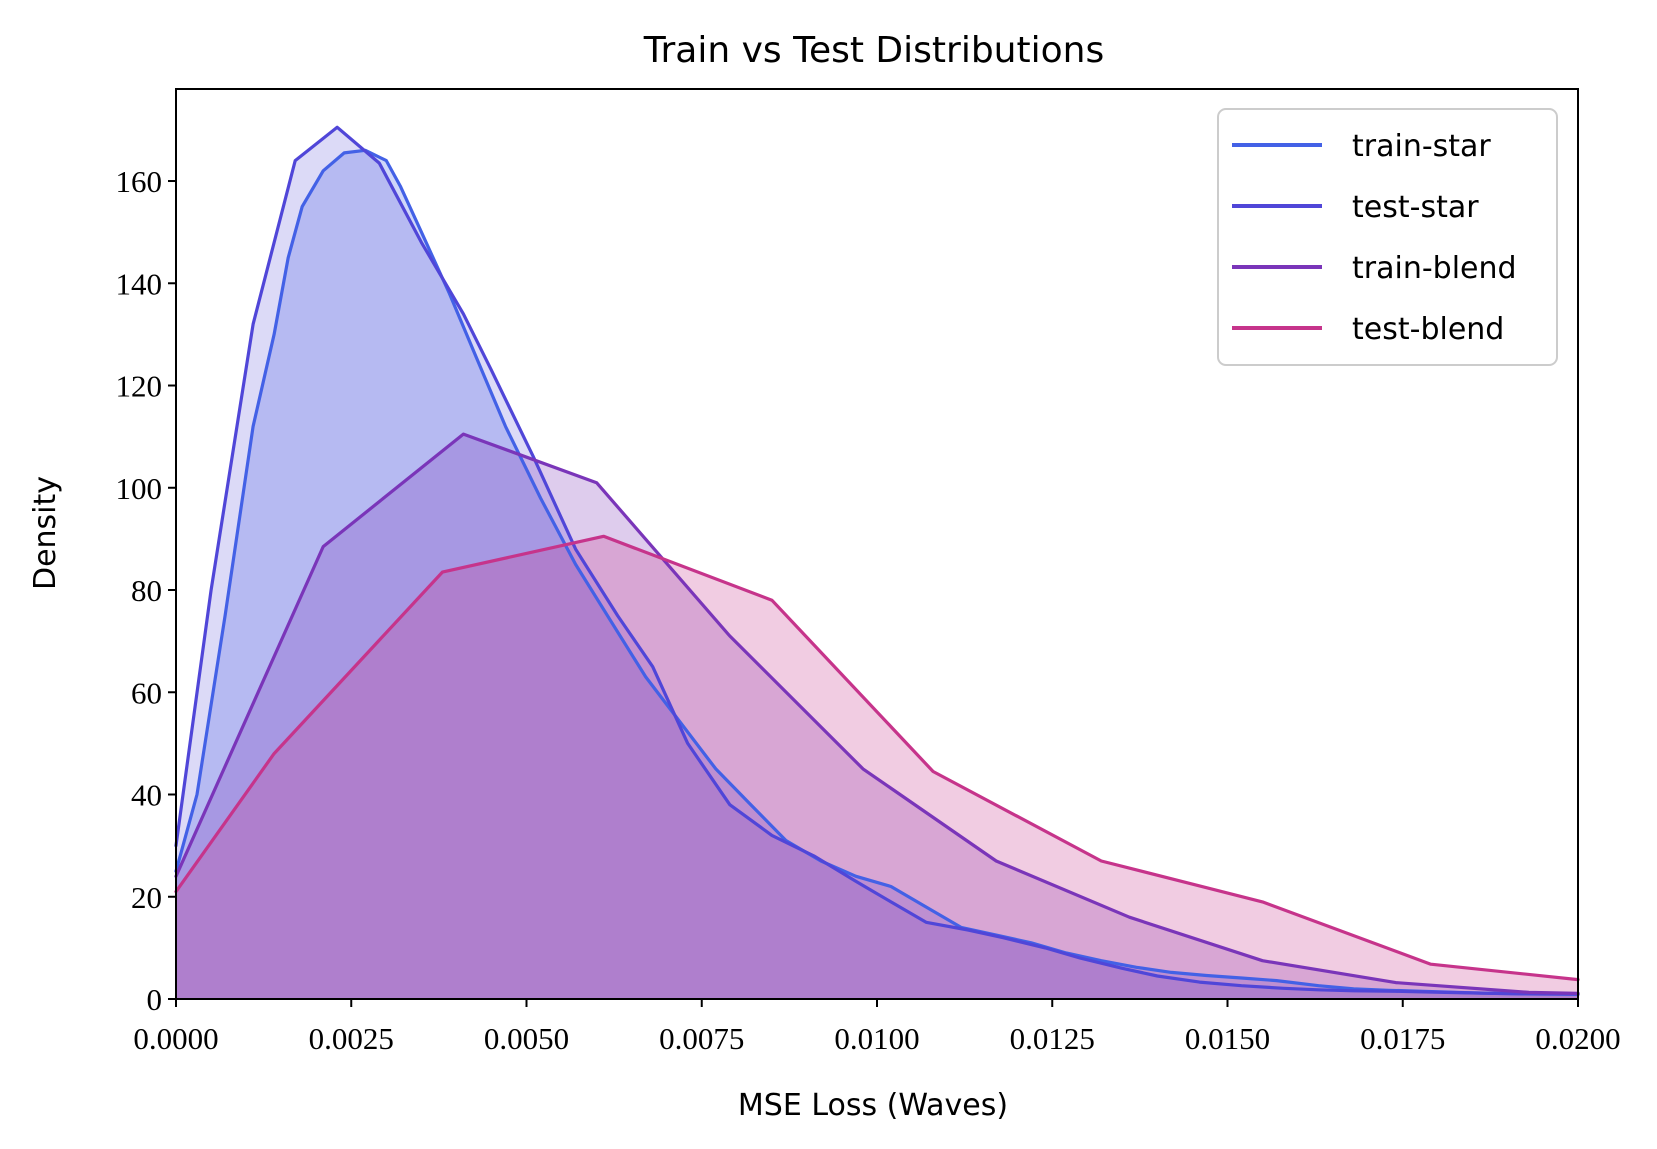 The height and width of the screenshot is (1149, 1657). What do you see at coordinates (876, 1038) in the screenshot?
I see `x-tick-label: 0.0100` at bounding box center [876, 1038].